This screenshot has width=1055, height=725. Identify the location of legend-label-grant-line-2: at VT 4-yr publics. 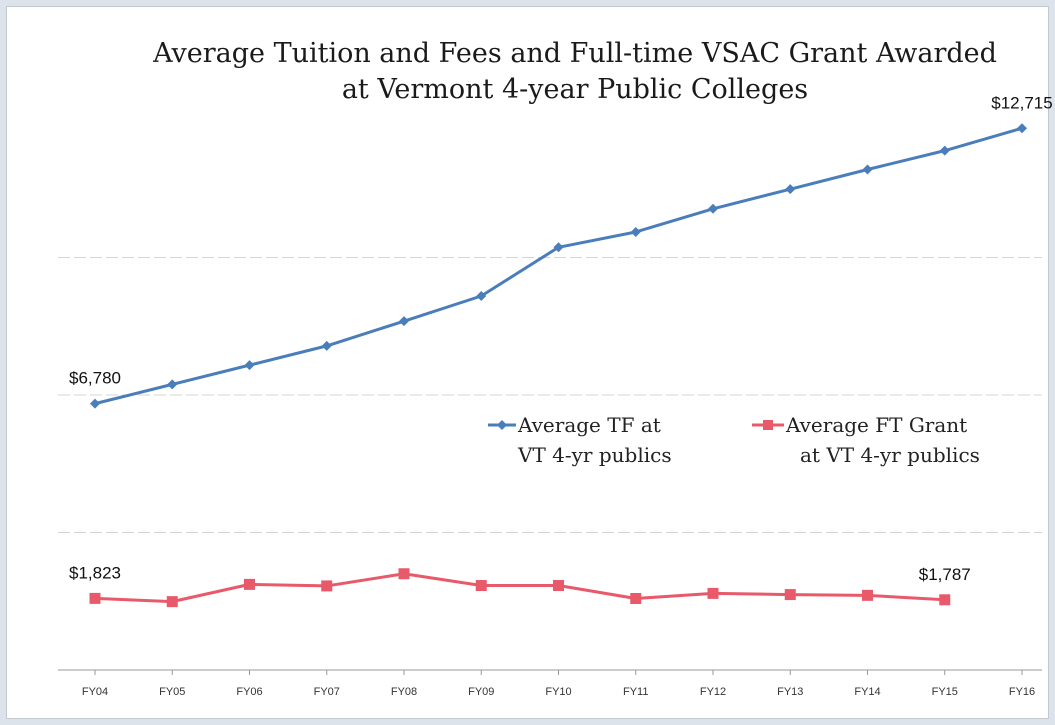
(890, 455).